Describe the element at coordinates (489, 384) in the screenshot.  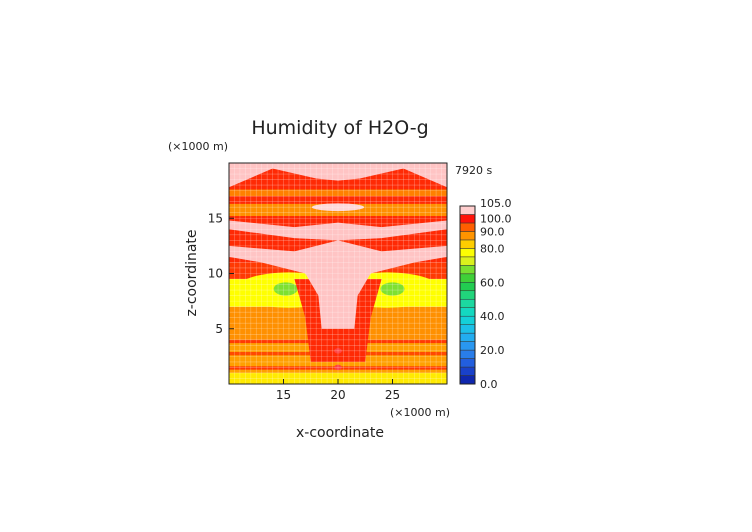
I see `colorbar-label: 0.0` at that location.